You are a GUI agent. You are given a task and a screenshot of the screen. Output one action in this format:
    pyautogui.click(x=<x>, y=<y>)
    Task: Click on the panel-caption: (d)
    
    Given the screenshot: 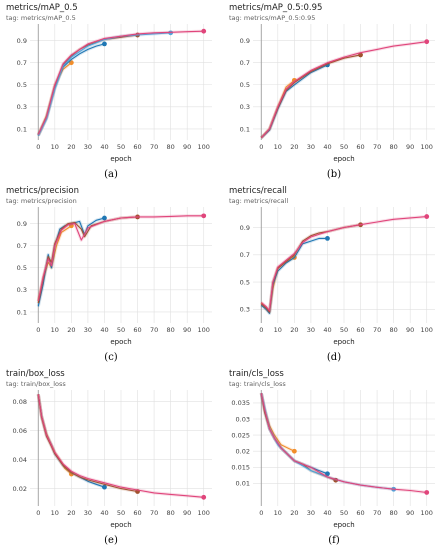 What is the action you would take?
    pyautogui.click(x=334, y=357)
    